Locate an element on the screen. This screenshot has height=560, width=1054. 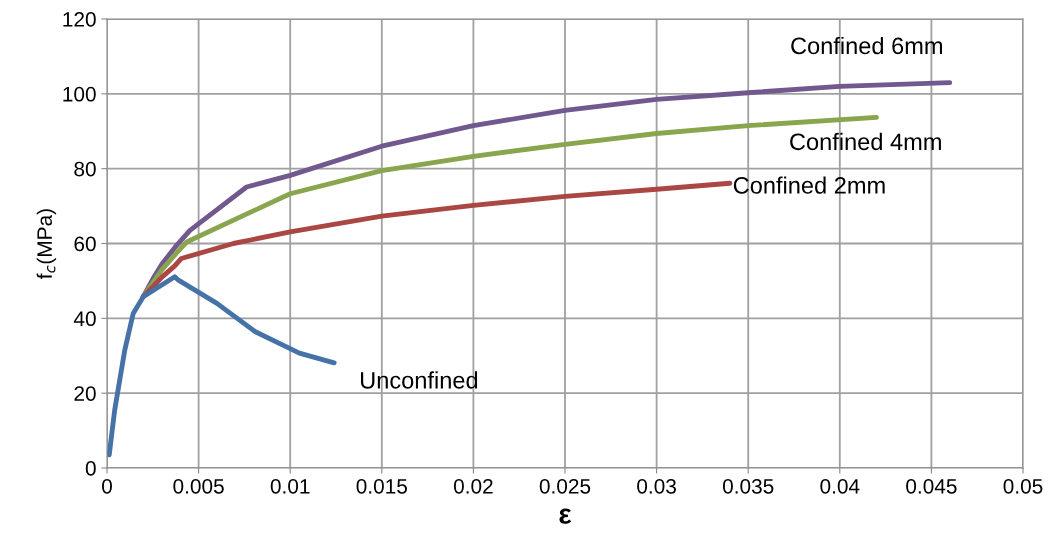
line-series is located at coordinates (222, 366).